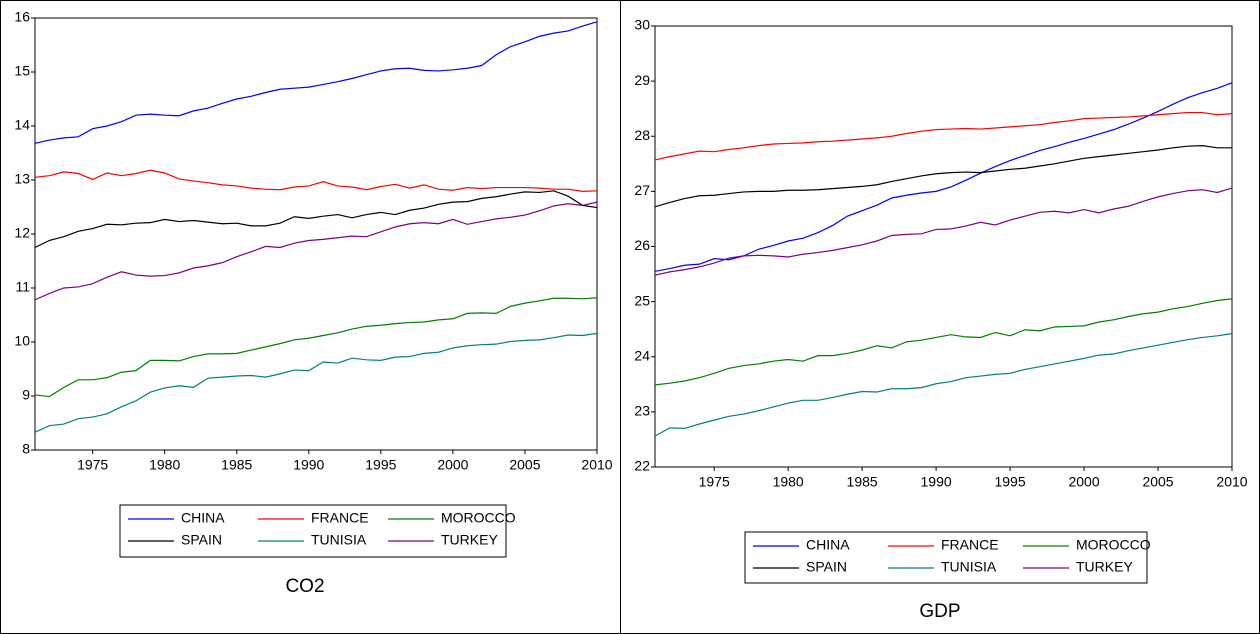  Describe the element at coordinates (22, 17) in the screenshot. I see `y-tick-label: 16` at that location.